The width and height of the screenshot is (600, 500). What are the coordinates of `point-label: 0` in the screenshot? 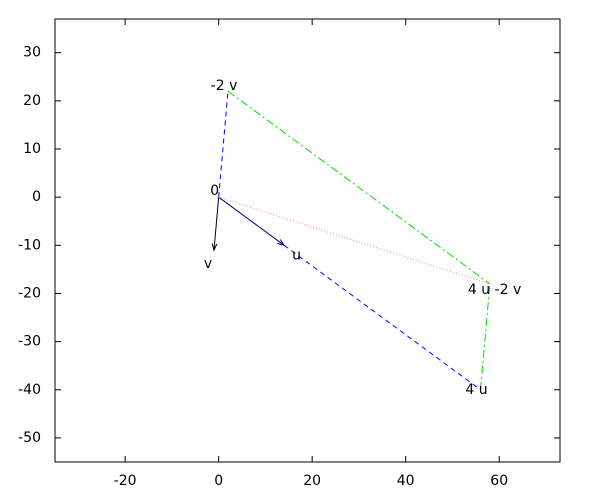 It's located at (214, 191).